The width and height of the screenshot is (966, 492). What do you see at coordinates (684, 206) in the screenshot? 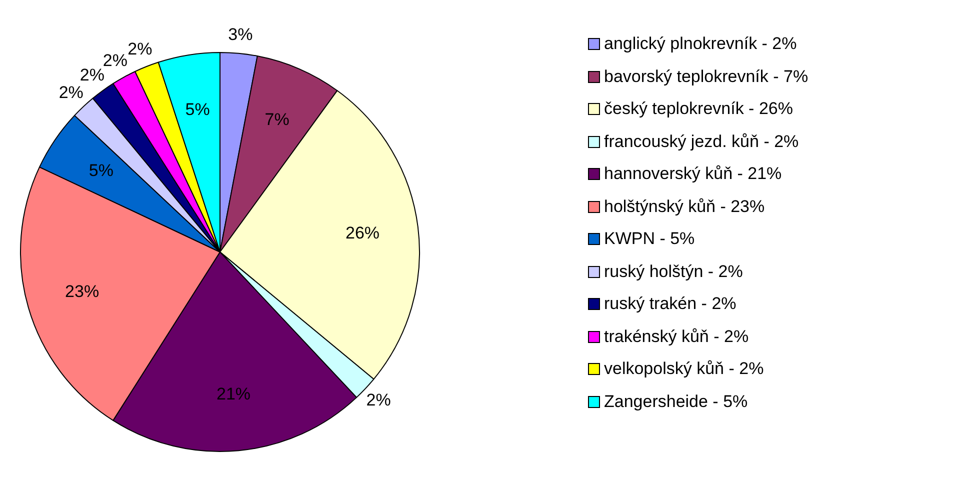
I see `legend-label: holštýnský kůň - 23%` at bounding box center [684, 206].